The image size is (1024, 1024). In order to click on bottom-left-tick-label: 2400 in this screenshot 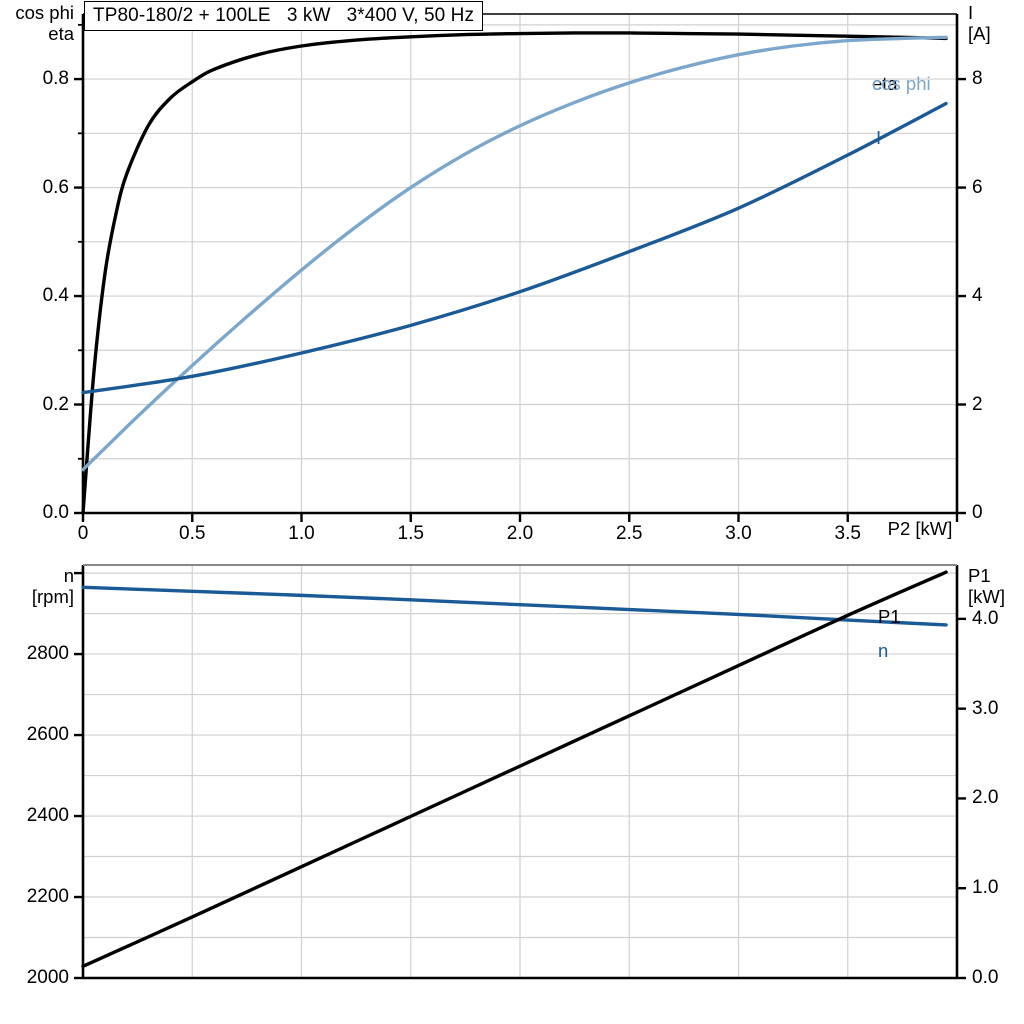, I will do `click(47, 816)`.